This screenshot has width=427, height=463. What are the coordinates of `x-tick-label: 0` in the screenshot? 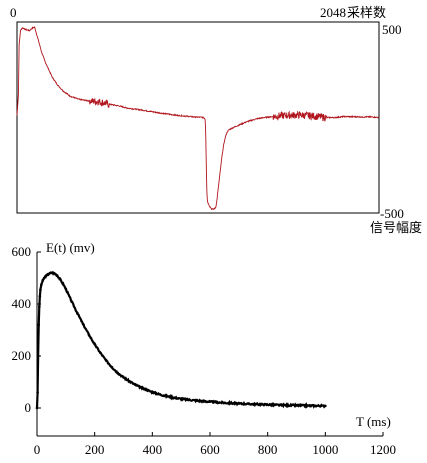 It's located at (37, 449).